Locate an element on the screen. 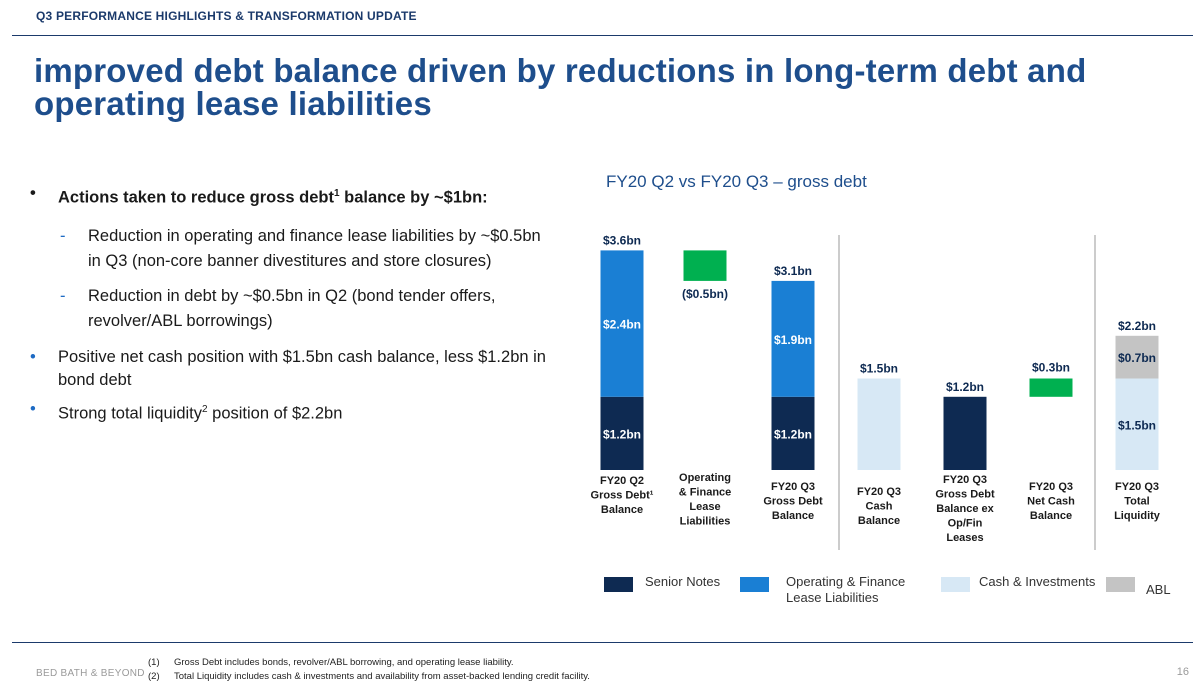 The image size is (1203, 700). category-label-6: FY20 Q3 is located at coordinates (1051, 487).